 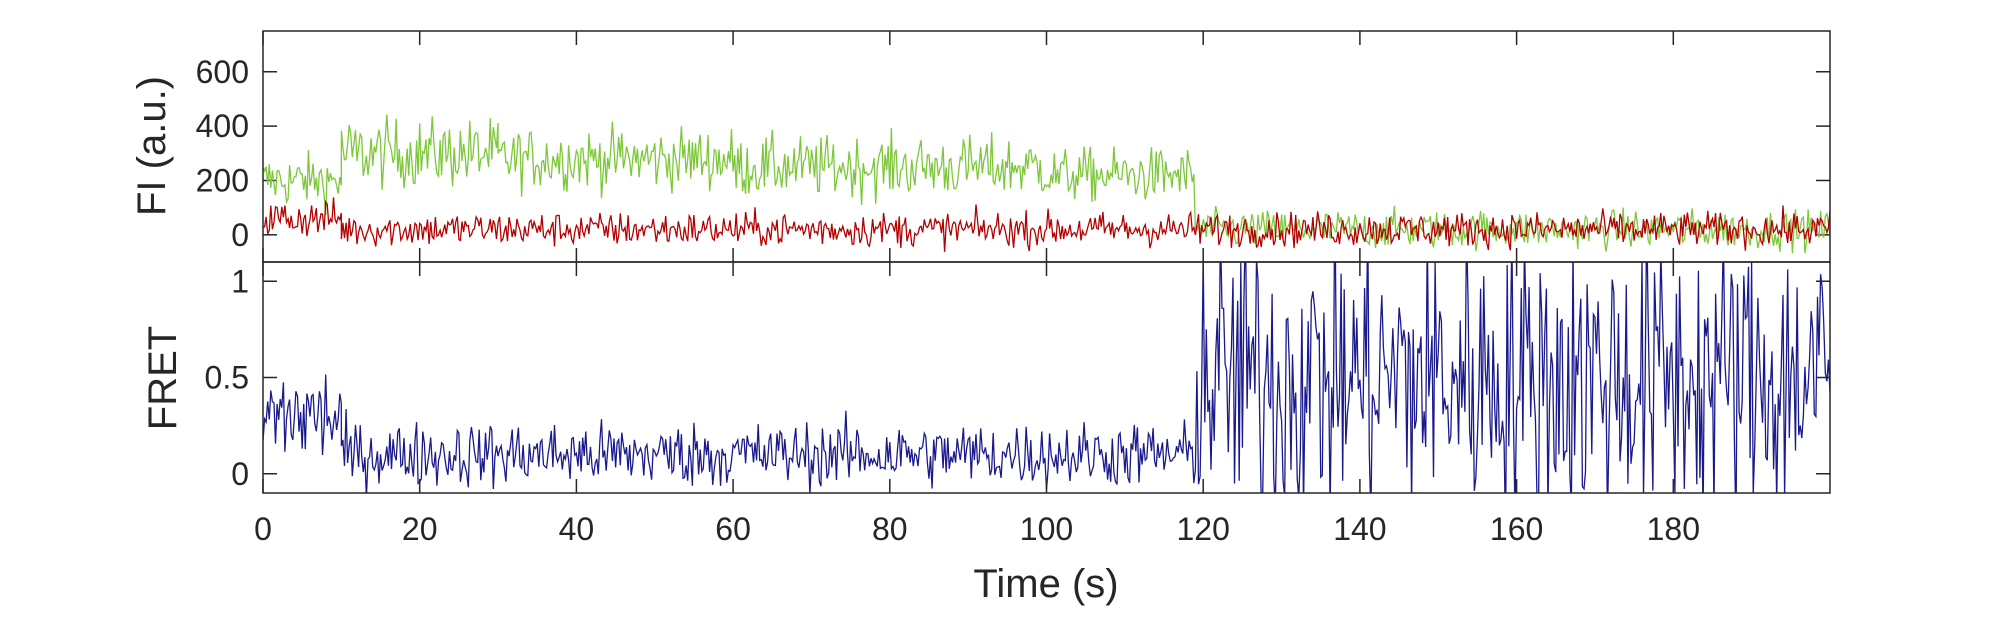 What do you see at coordinates (977, 529) in the screenshot?
I see `xtick-labels: 0 20 40 60 80 100 120 140 160 180` at bounding box center [977, 529].